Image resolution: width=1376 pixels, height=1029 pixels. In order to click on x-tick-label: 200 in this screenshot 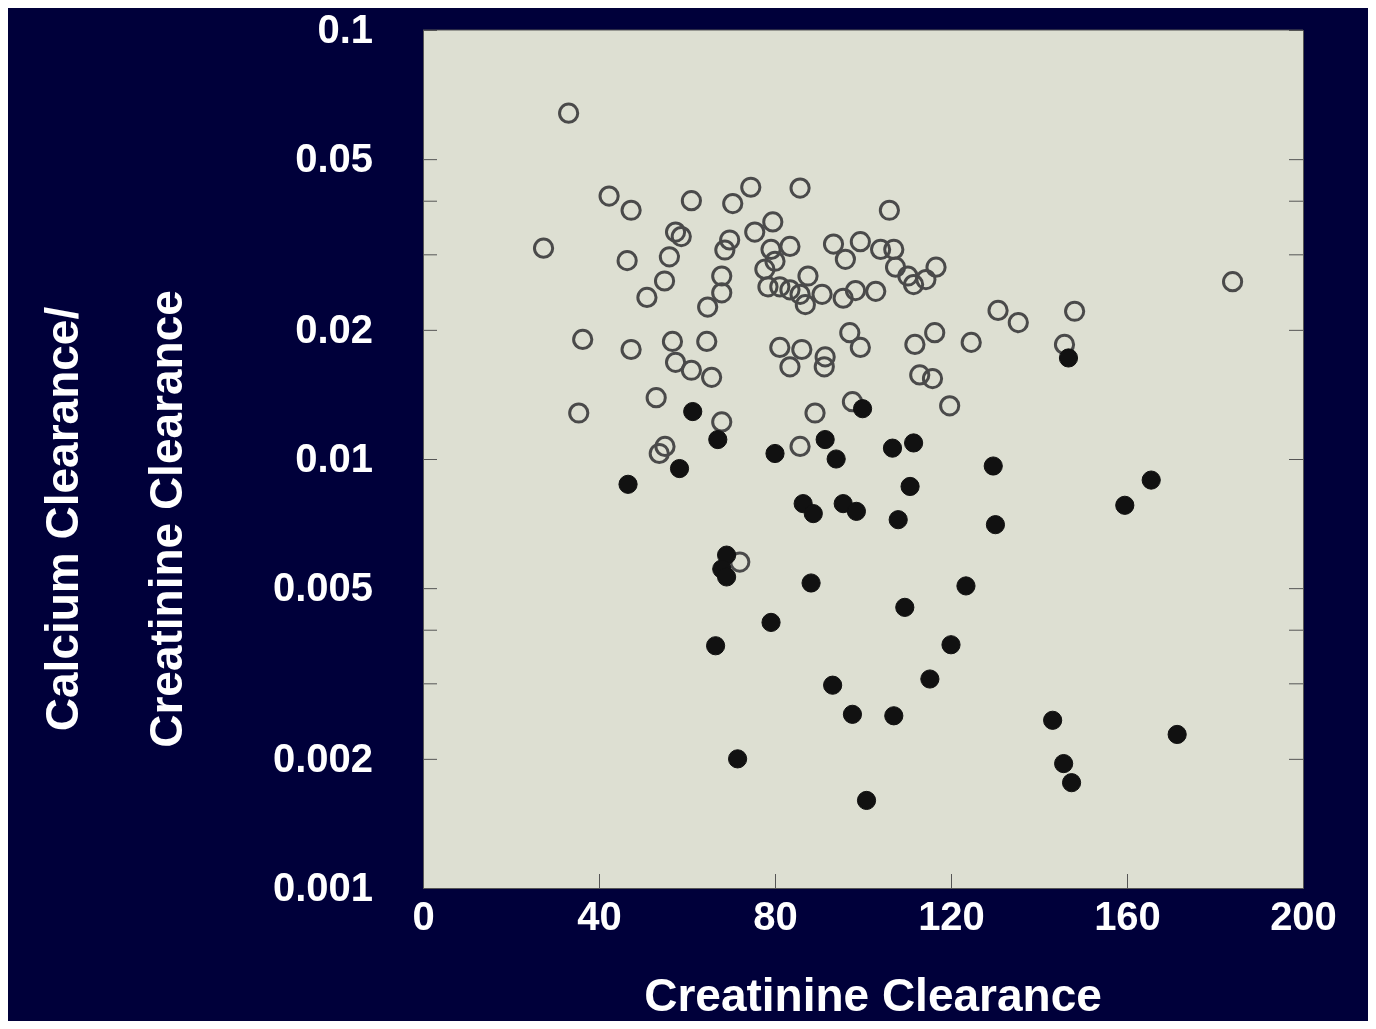, I will do `click(1303, 916)`.